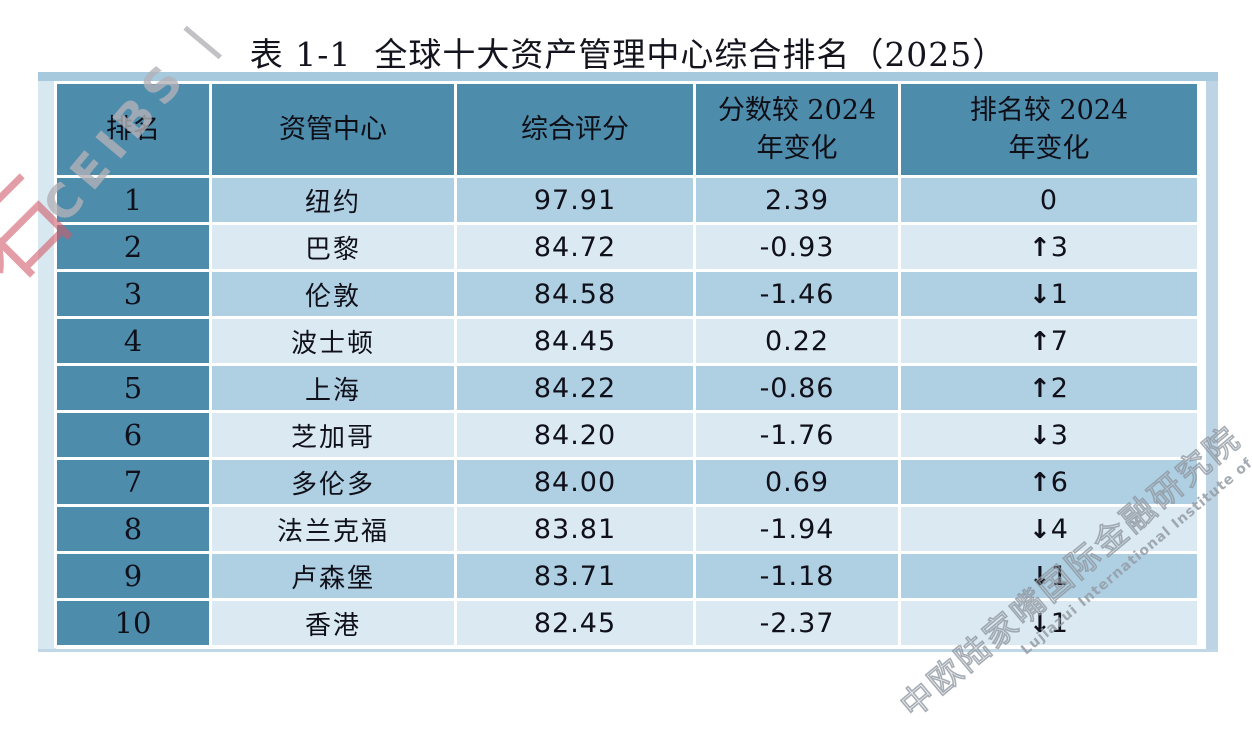 This screenshot has width=1252, height=741. I want to click on score-change-cell: 0.69, so click(797, 482).